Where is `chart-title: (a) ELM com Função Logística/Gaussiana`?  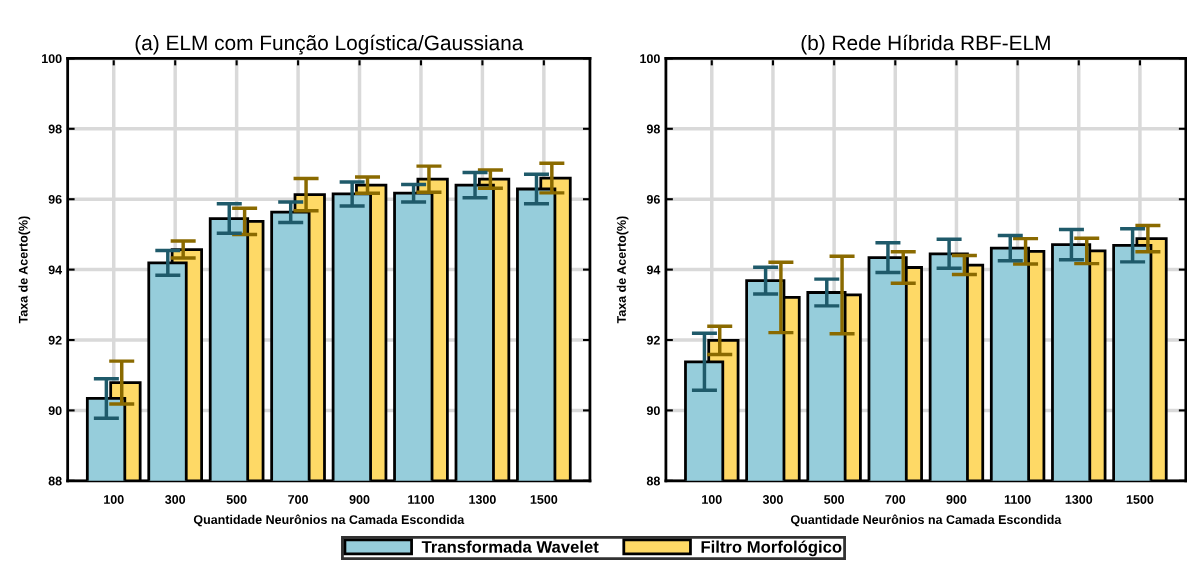 chart-title: (a) ELM com Função Logística/Gaussiana is located at coordinates (329, 44).